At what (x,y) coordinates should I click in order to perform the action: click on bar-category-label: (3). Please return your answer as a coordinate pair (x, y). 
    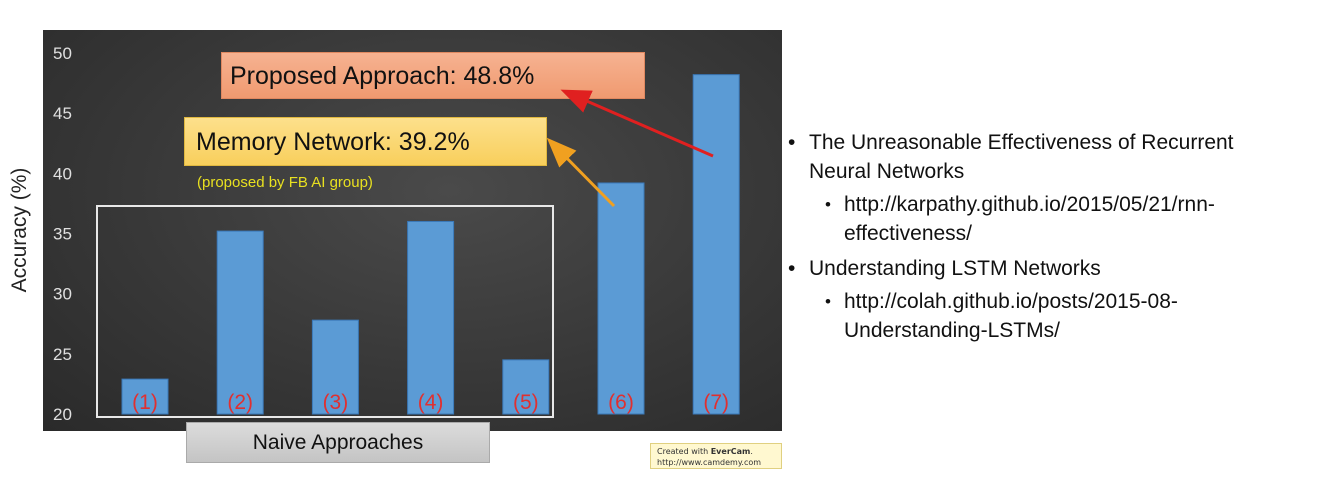
    Looking at the image, I should click on (336, 402).